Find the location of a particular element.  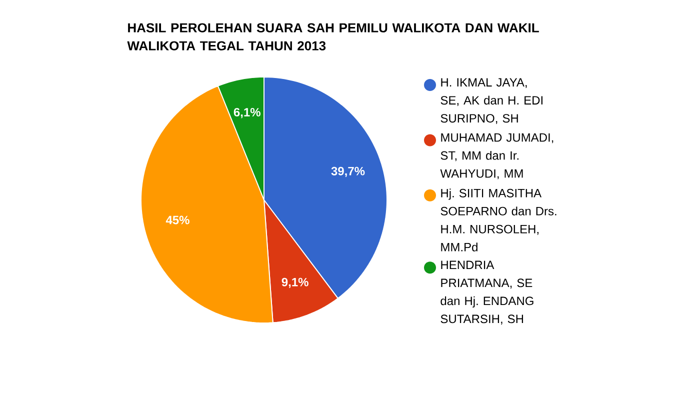

legend-label: Hj. SIITI MASITHA SOEPARNO dan Drs. H.M. NURSOLEH, MM.Pd is located at coordinates (498, 220).